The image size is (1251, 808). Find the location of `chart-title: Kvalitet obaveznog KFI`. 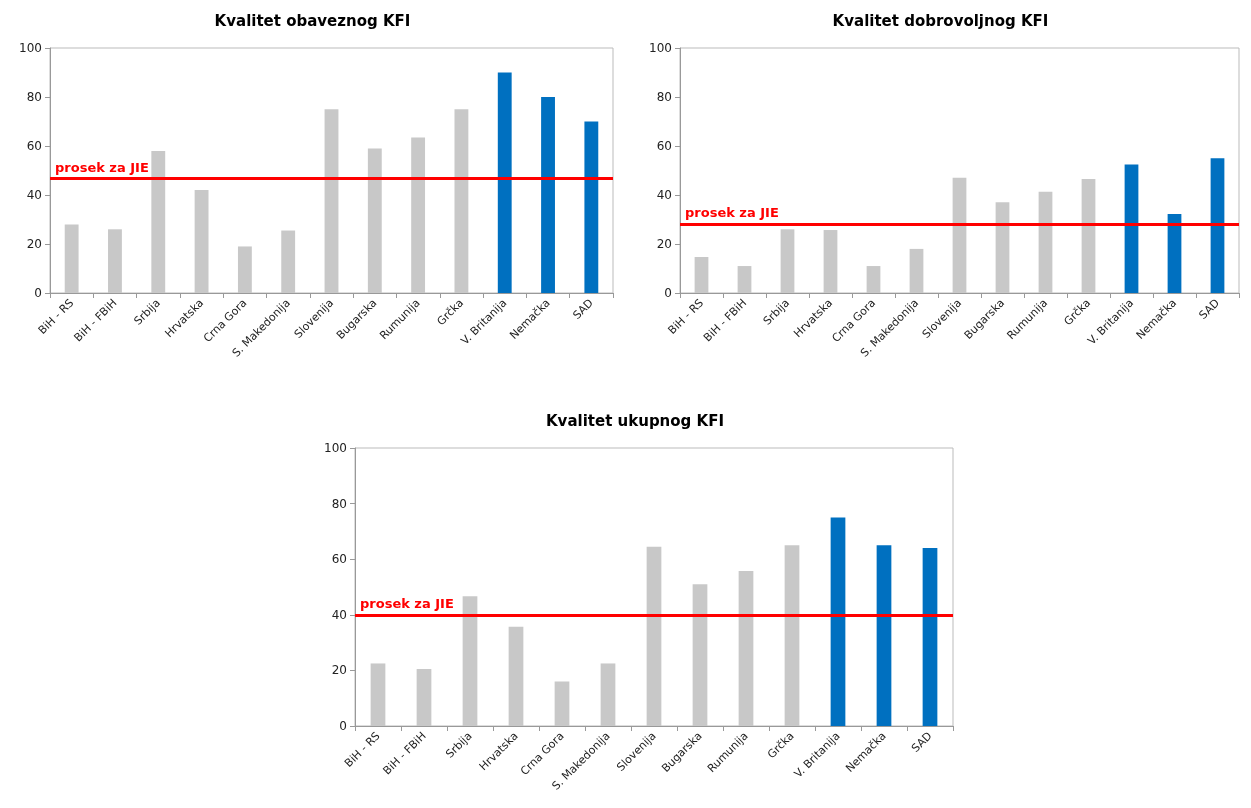

chart-title: Kvalitet obaveznog KFI is located at coordinates (312, 20).